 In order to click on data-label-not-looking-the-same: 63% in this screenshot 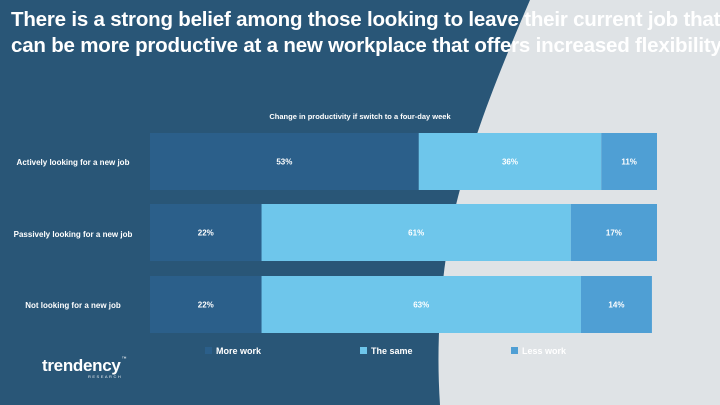, I will do `click(421, 305)`.